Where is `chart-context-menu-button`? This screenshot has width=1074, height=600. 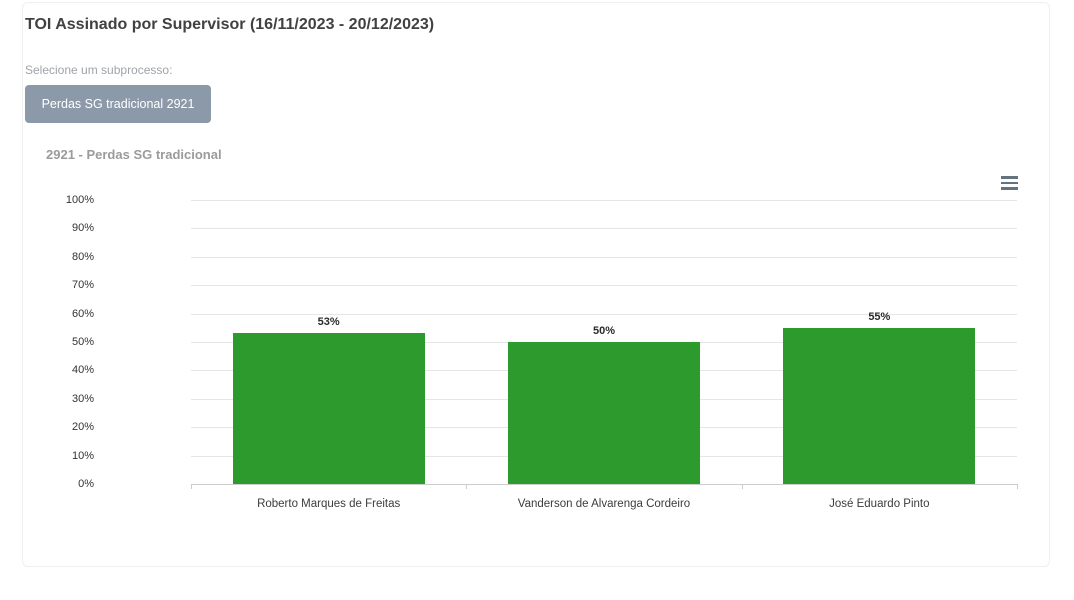 chart-context-menu-button is located at coordinates (1009, 183).